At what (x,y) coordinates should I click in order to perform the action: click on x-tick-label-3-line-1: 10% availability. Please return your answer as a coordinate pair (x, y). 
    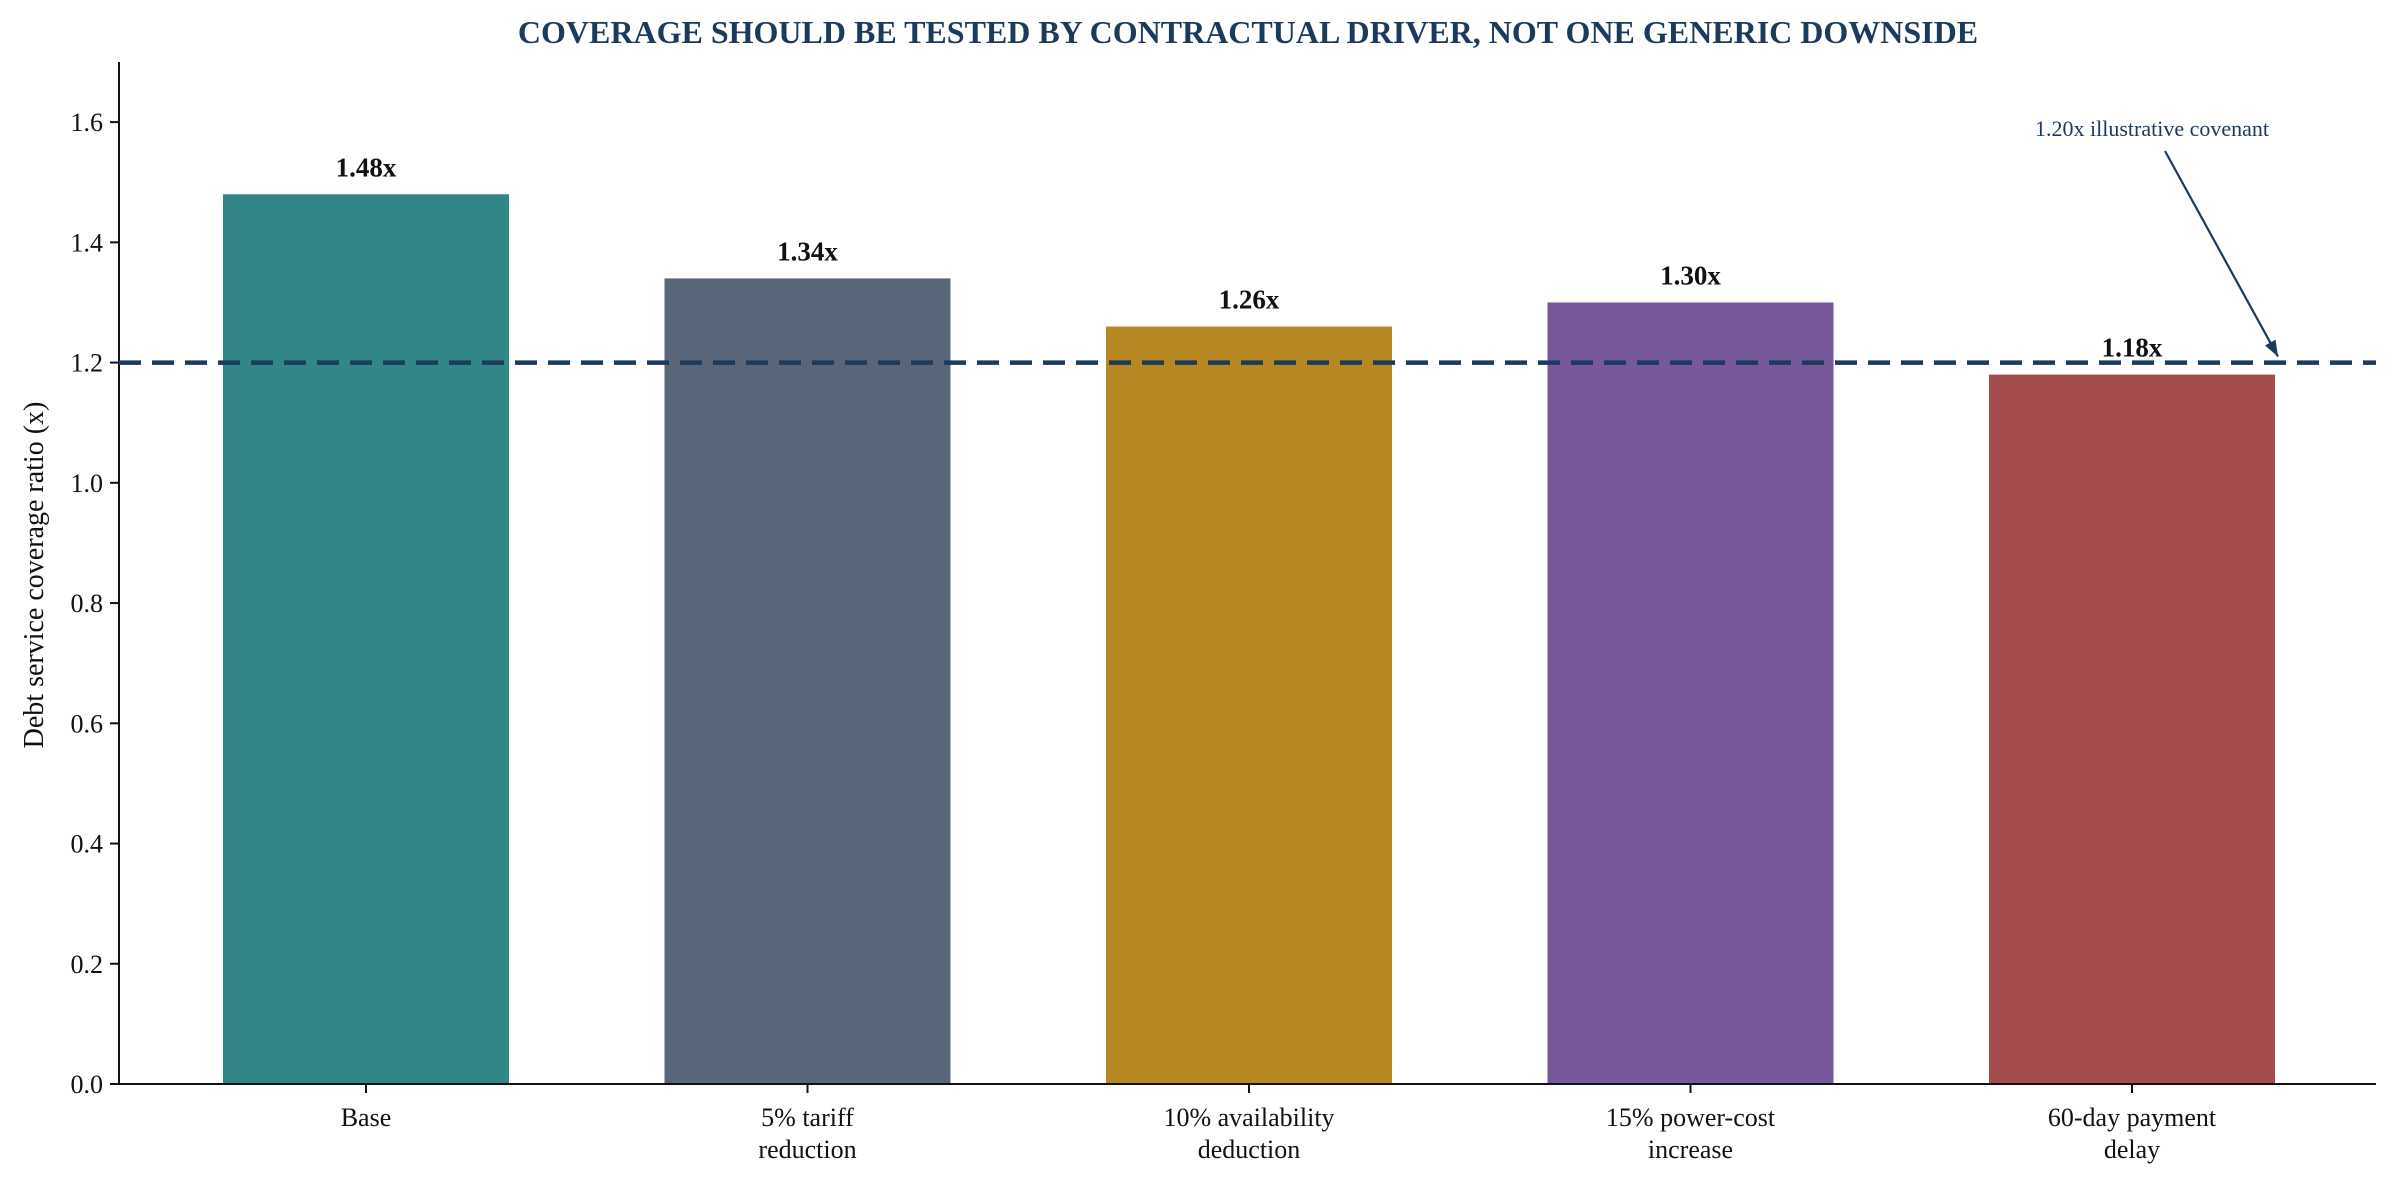
    Looking at the image, I should click on (1248, 1117).